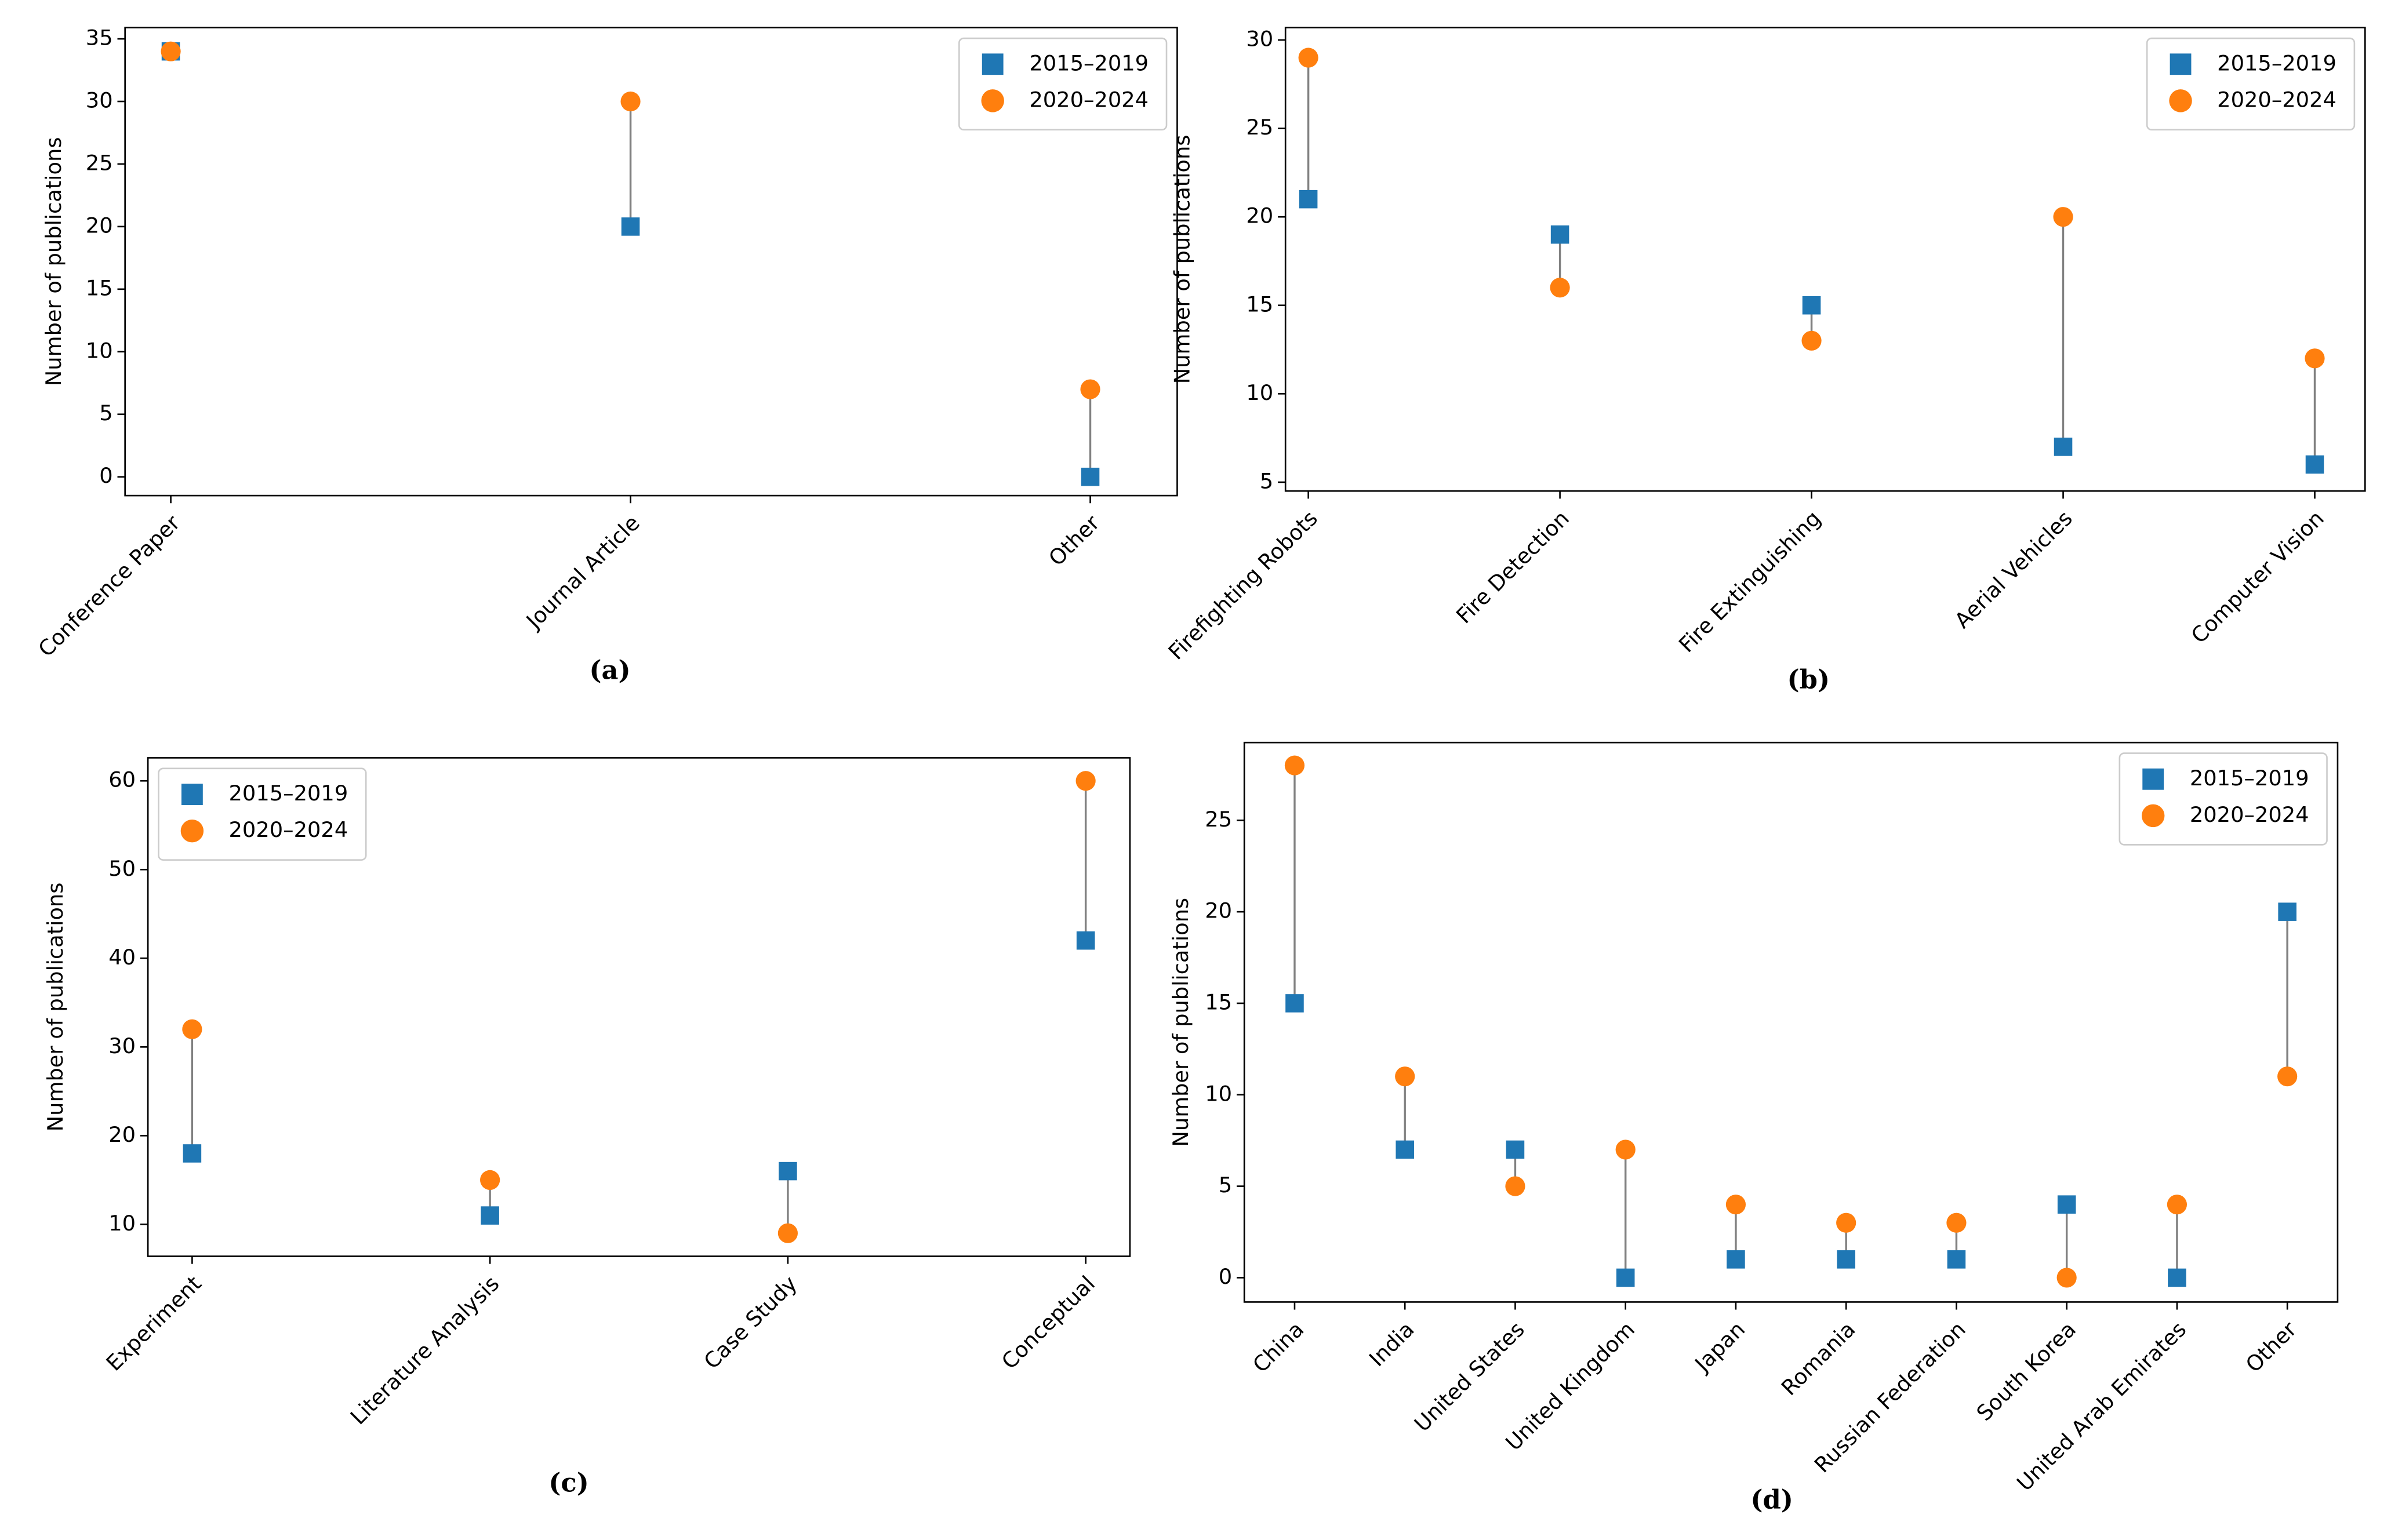  What do you see at coordinates (425, 1350) in the screenshot?
I see `x-tick-label: Literature Analysis` at bounding box center [425, 1350].